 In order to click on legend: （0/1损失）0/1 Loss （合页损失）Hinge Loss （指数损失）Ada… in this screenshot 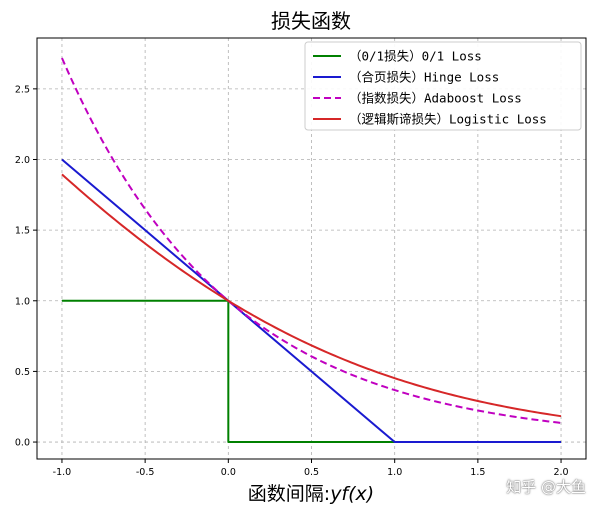, I will do `click(443, 86)`.